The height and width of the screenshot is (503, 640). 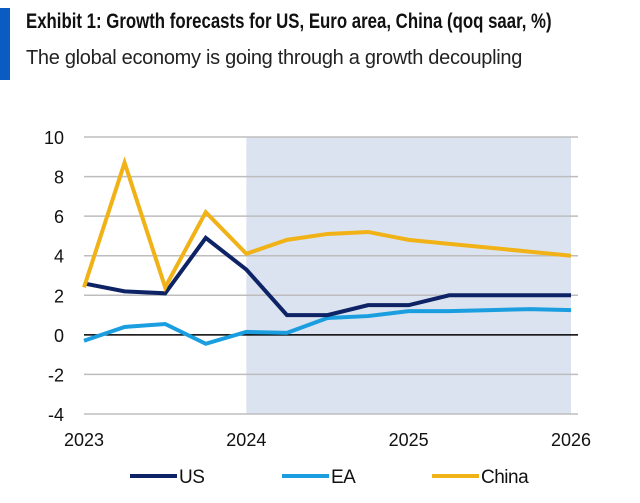 What do you see at coordinates (59, 178) in the screenshot?
I see `y-tick-label: 8` at bounding box center [59, 178].